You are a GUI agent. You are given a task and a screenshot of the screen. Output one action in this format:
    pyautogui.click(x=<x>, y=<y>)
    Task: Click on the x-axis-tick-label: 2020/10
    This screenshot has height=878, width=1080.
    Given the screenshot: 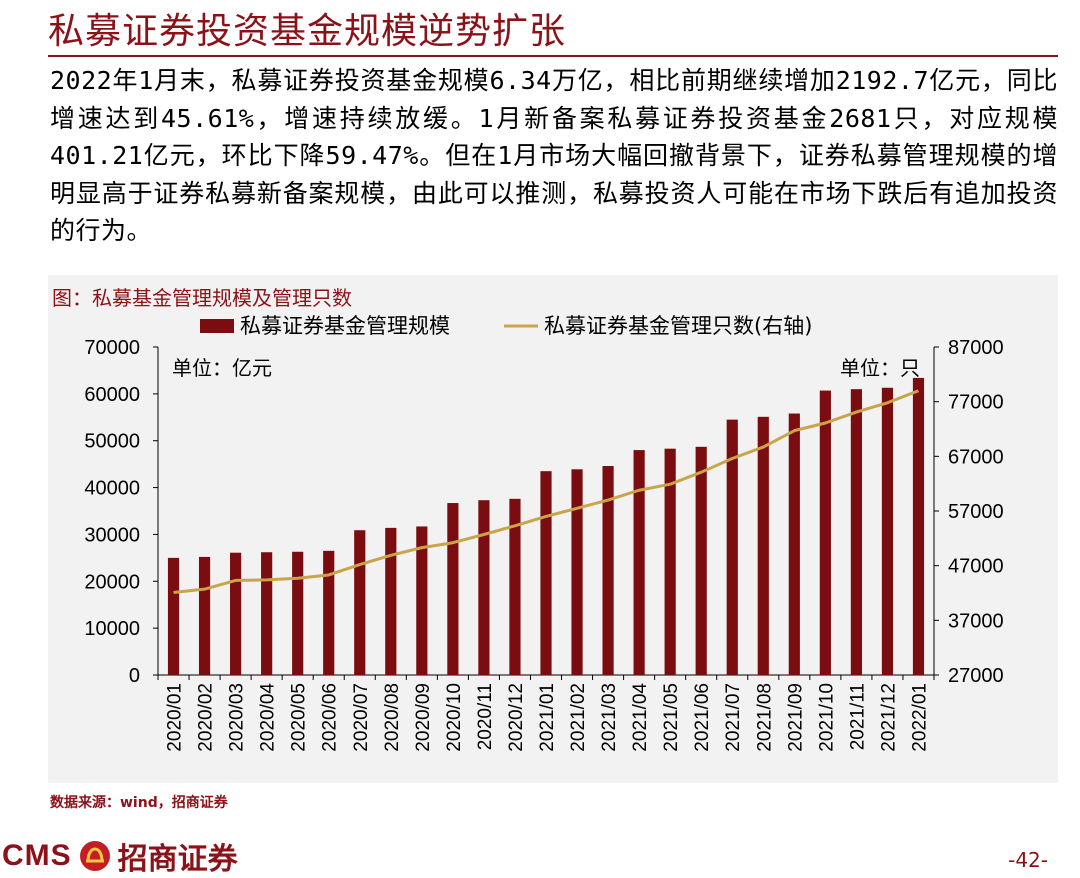 What is the action you would take?
    pyautogui.click(x=454, y=717)
    